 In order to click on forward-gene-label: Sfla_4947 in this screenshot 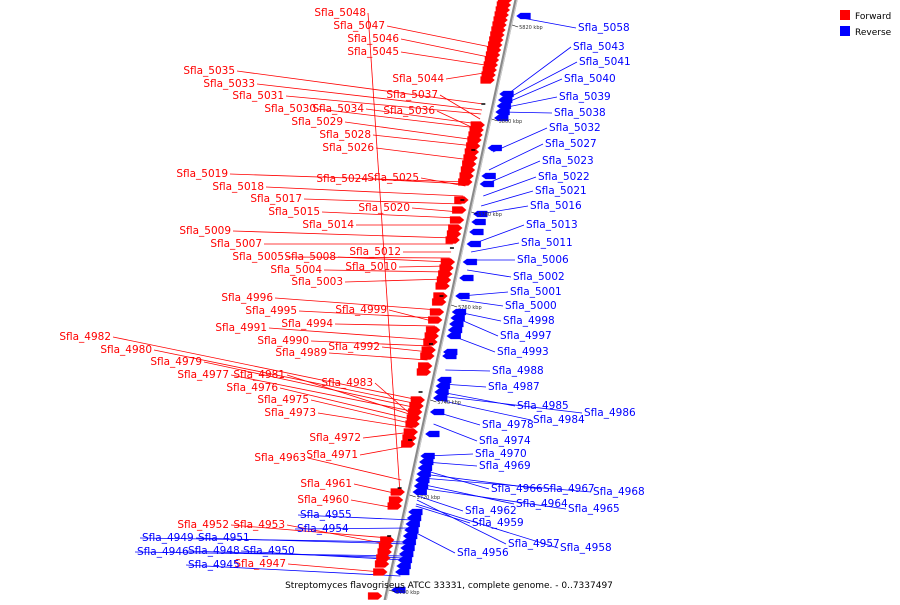, I will do `click(260, 564)`.